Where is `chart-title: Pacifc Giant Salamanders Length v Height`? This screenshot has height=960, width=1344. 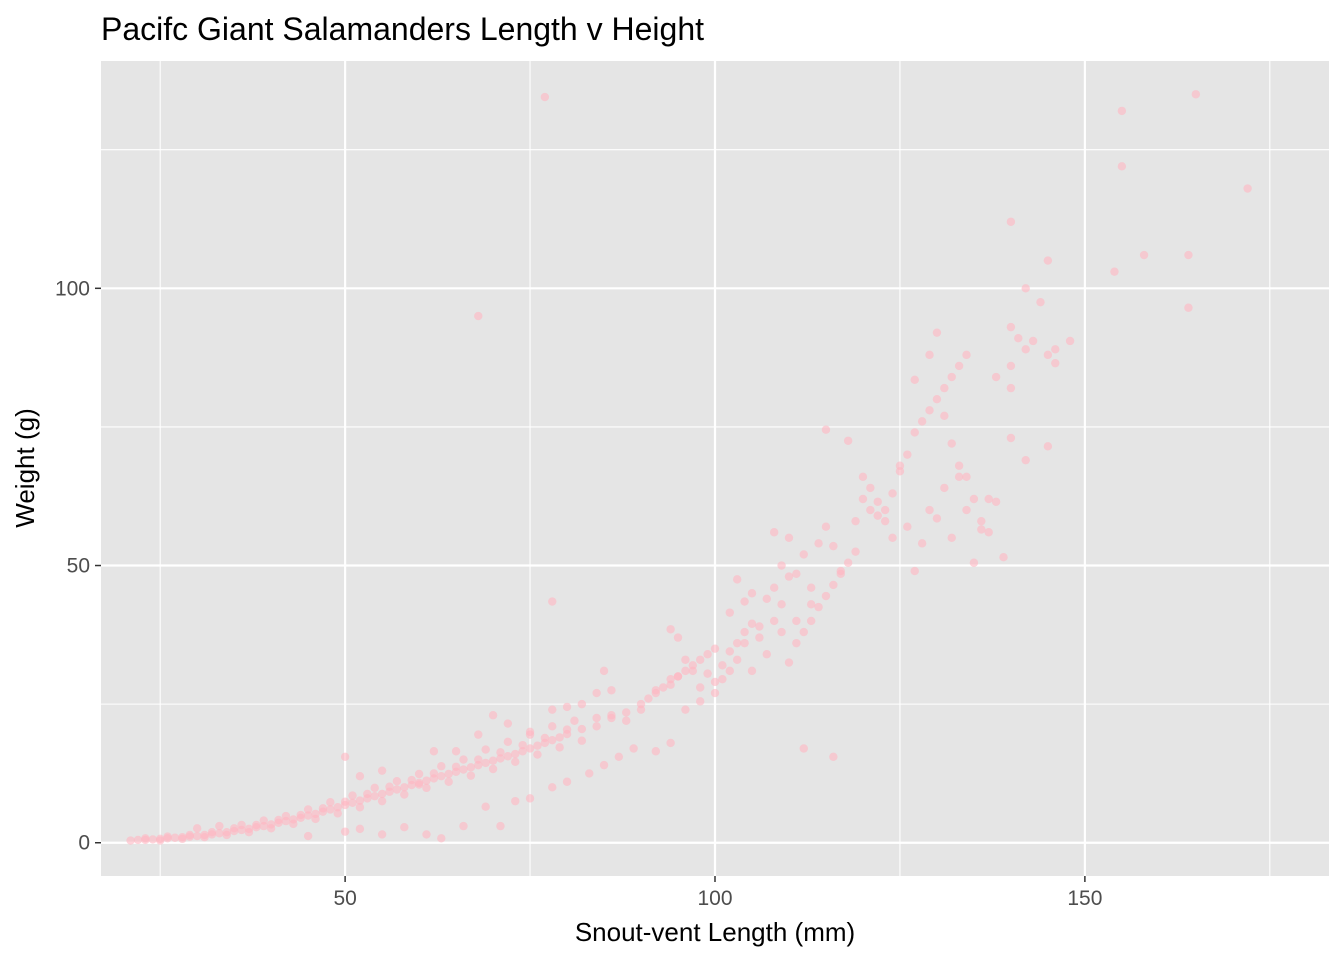
chart-title: Pacifc Giant Salamanders Length v Height is located at coordinates (402, 29).